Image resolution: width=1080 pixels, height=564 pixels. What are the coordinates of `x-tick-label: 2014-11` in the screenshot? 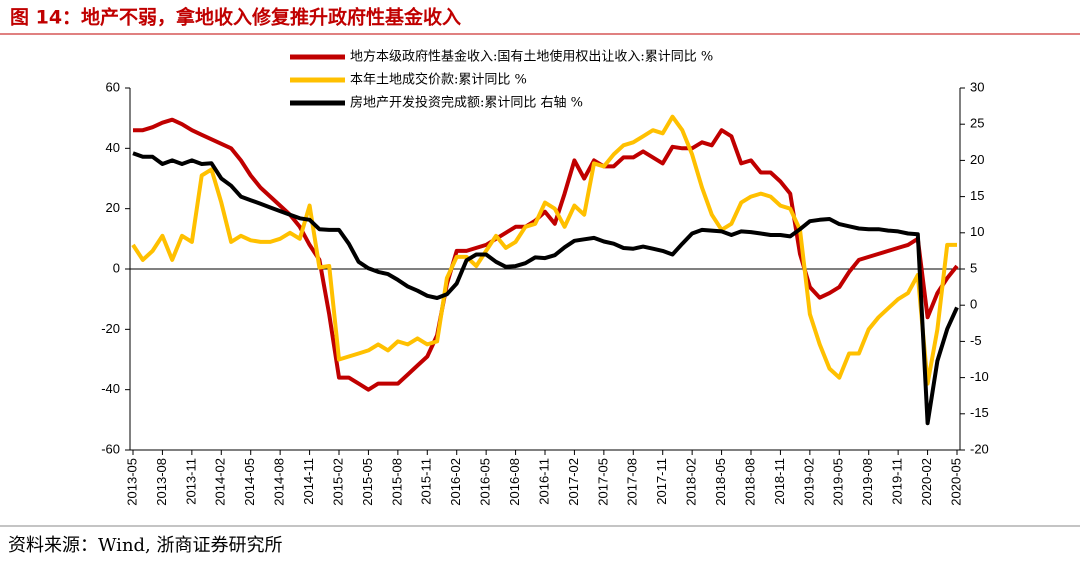 It's located at (308, 481).